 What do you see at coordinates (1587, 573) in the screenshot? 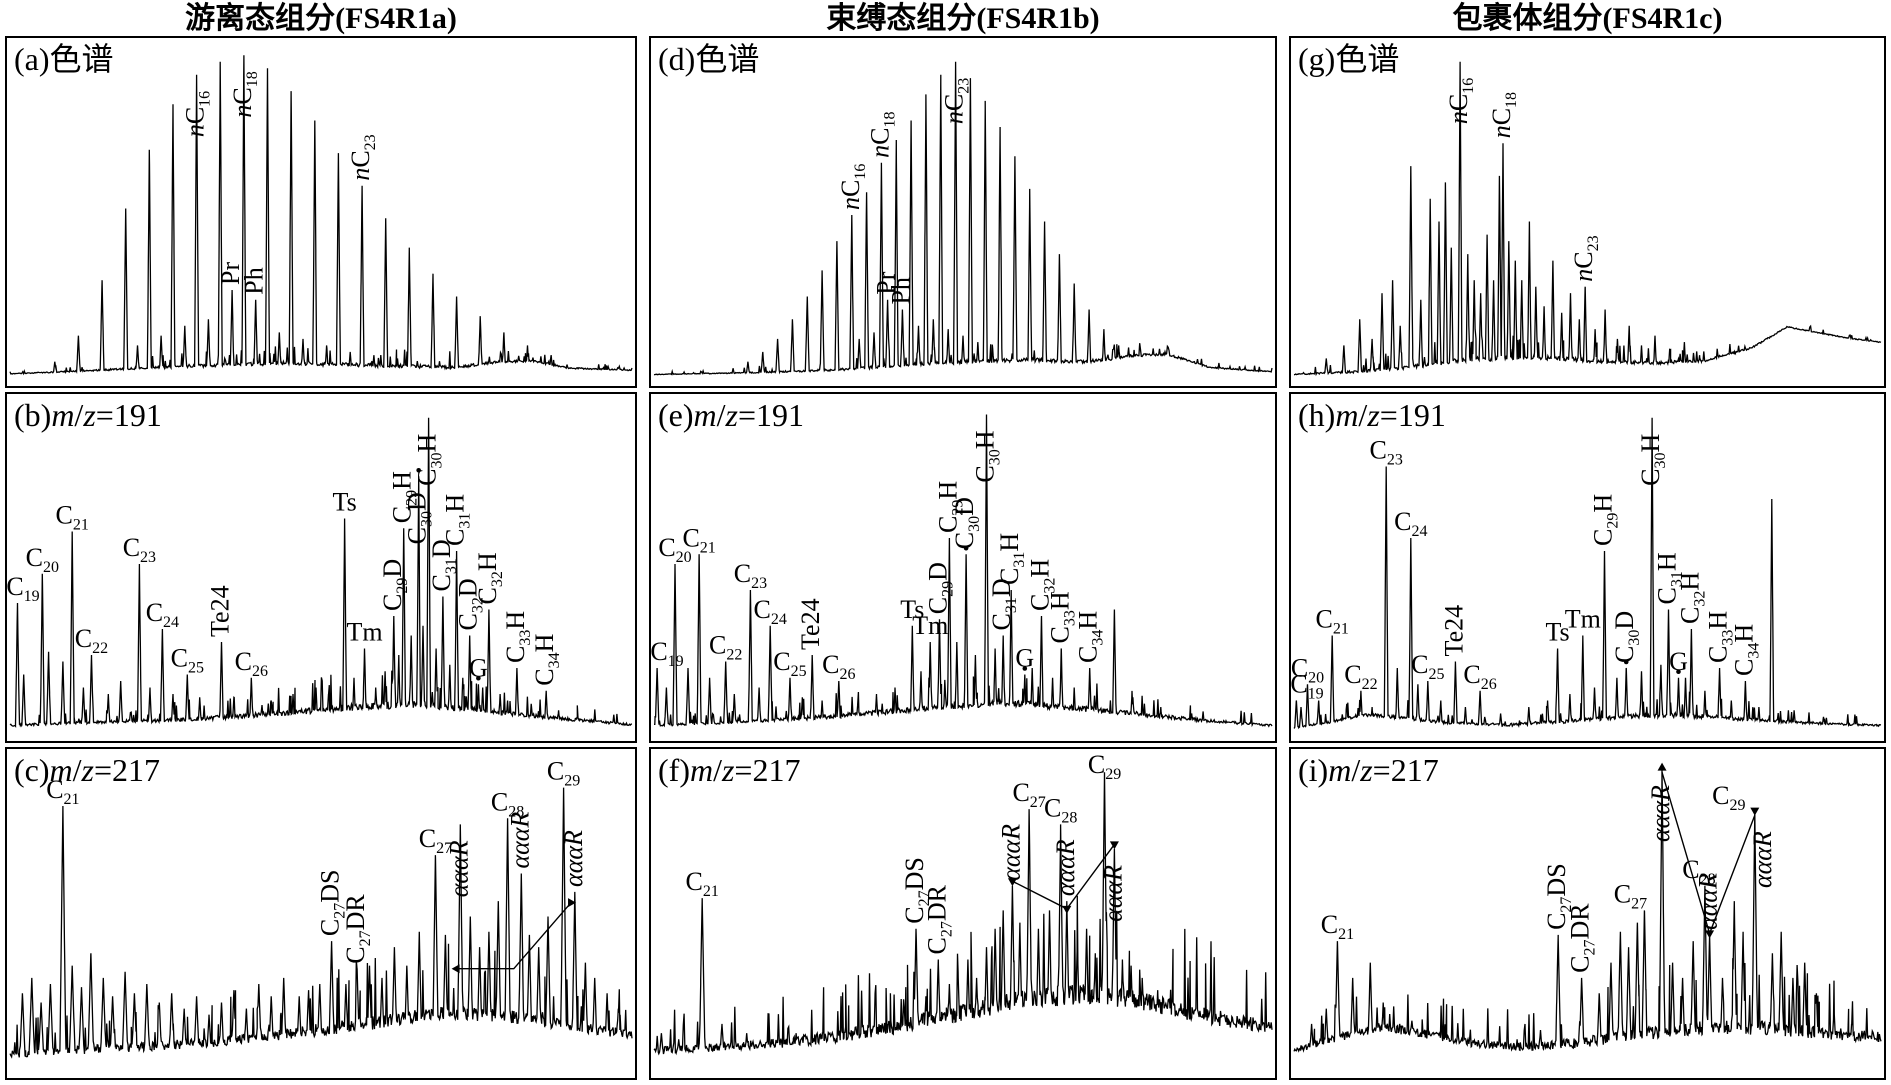
I see `trace-h` at bounding box center [1587, 573].